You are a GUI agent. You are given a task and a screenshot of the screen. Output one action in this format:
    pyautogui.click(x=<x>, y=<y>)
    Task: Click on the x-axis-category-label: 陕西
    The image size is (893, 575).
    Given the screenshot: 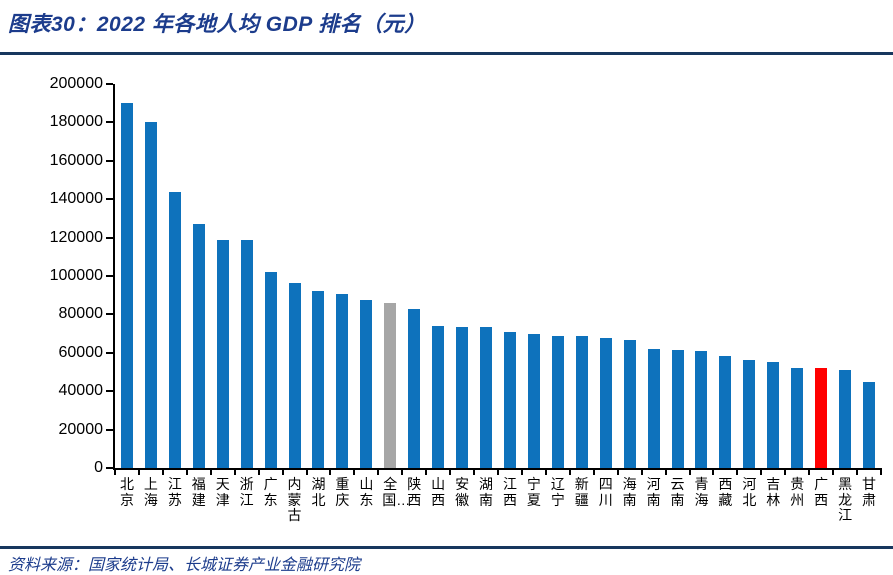 What is the action you would take?
    pyautogui.click(x=414, y=492)
    